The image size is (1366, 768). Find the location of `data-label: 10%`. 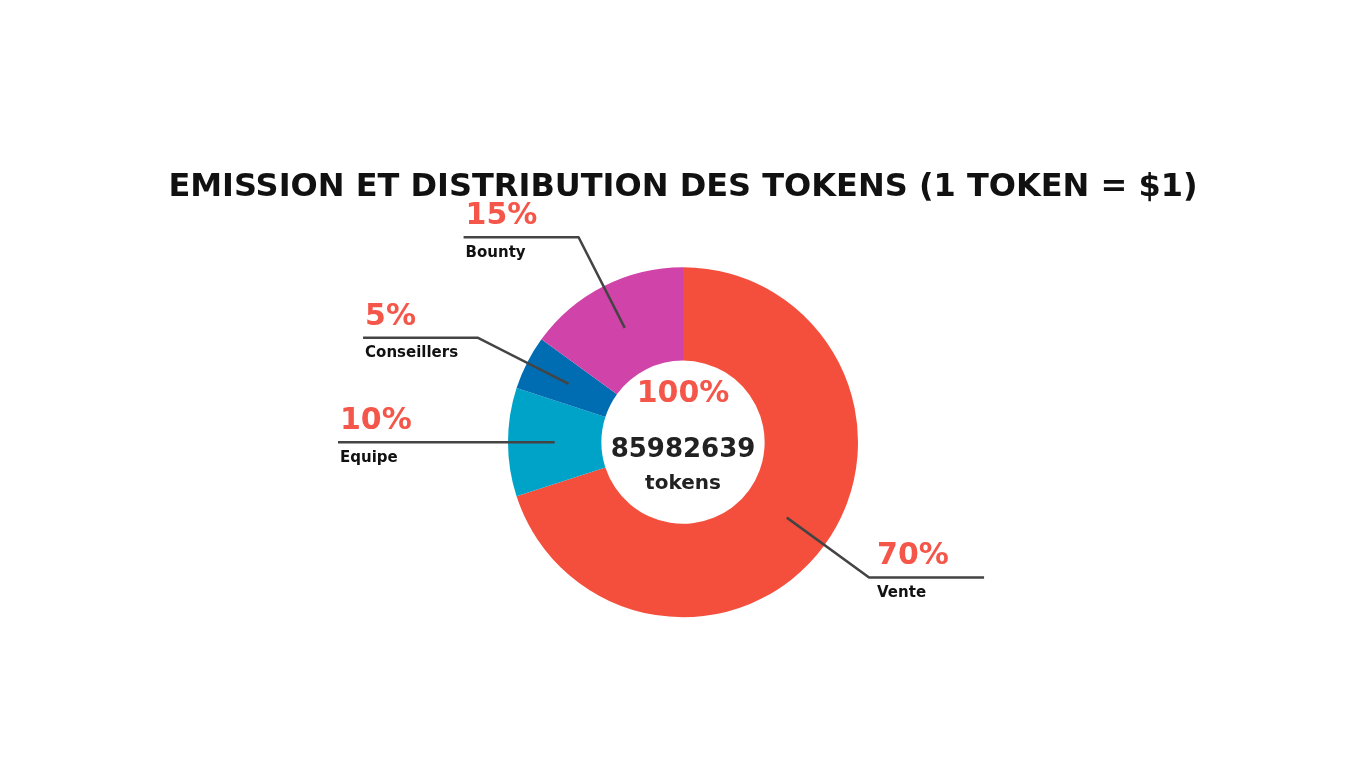

data-label: 10% is located at coordinates (376, 418).